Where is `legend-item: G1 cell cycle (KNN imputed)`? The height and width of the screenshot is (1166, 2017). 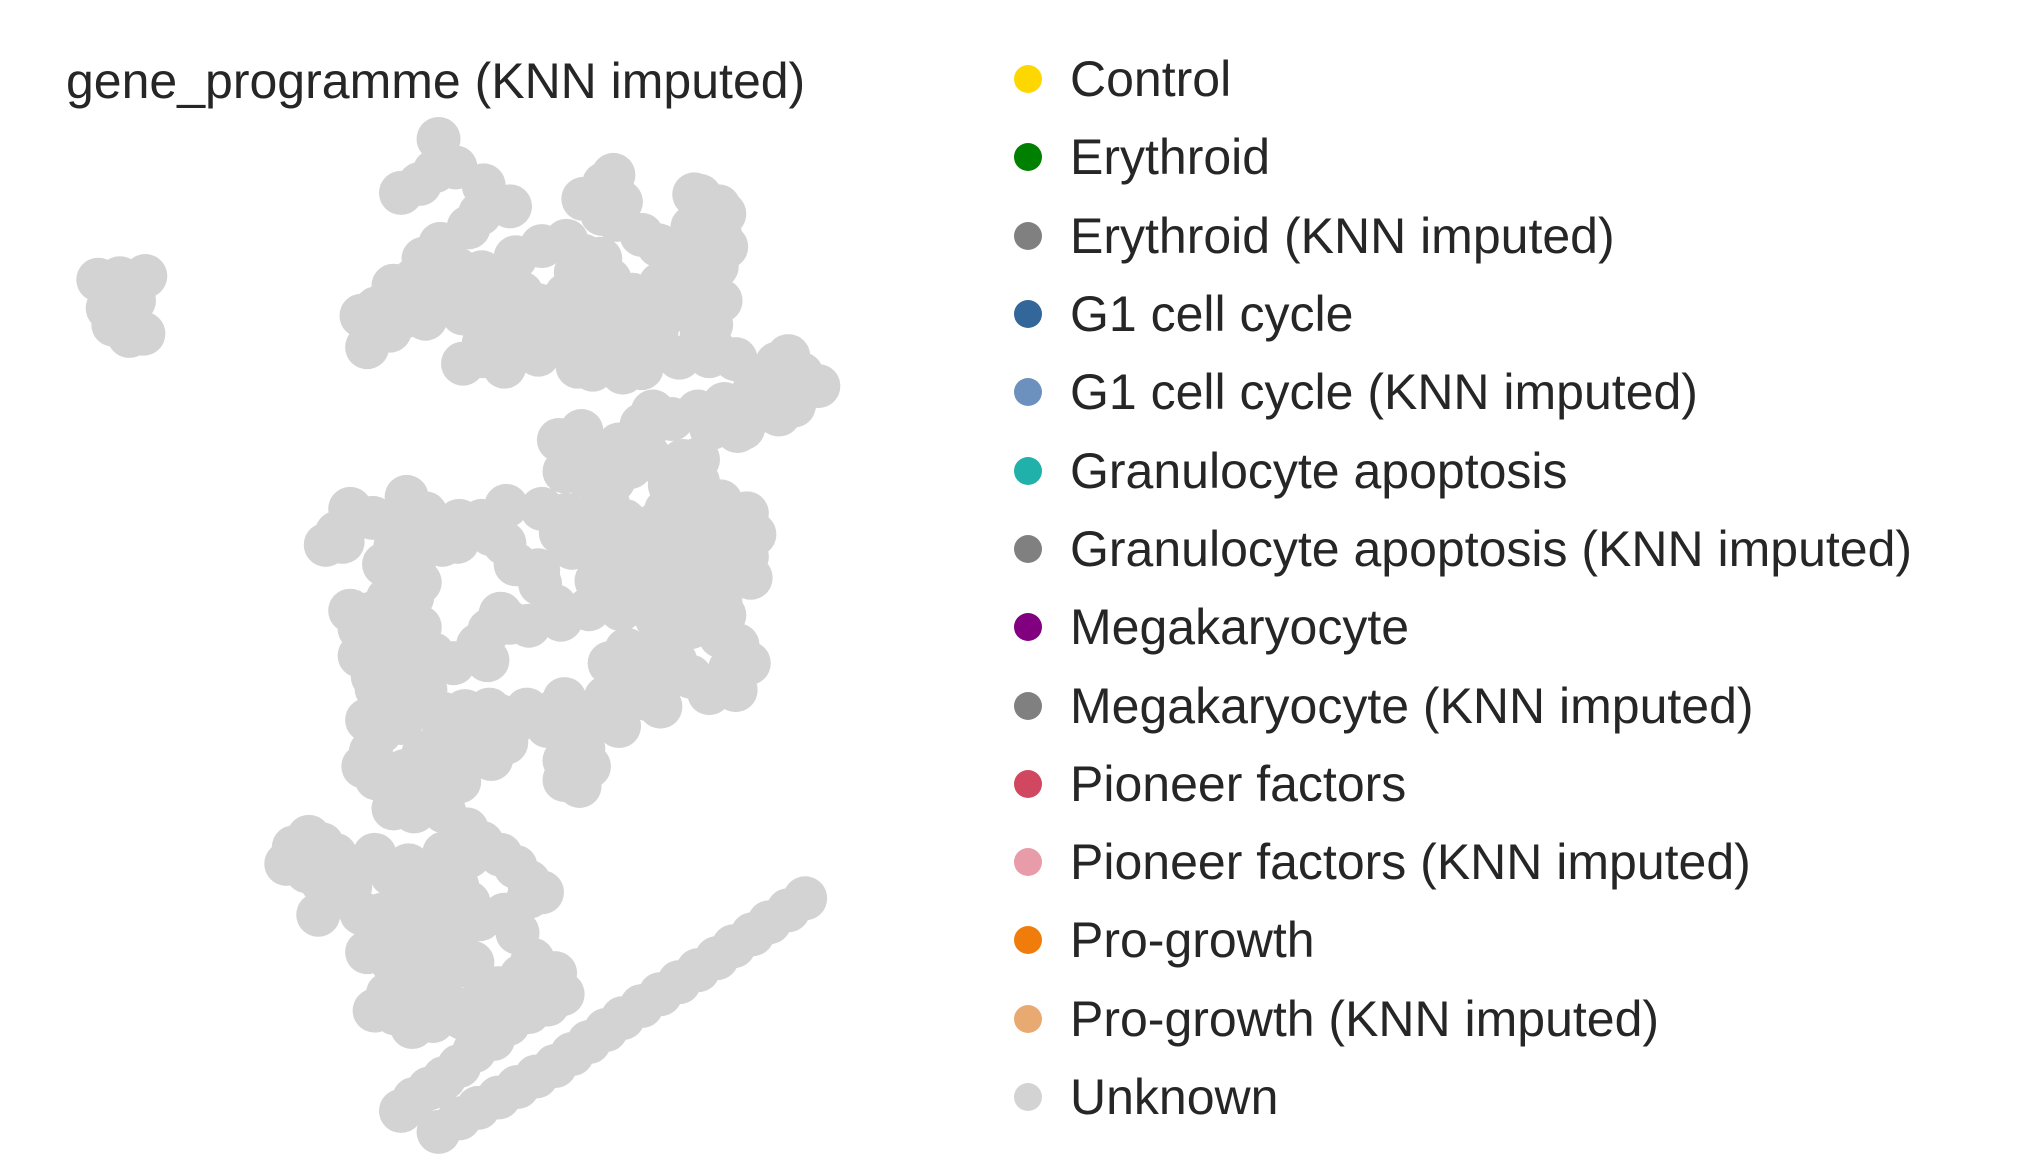
legend-item: G1 cell cycle (KNN imputed) is located at coordinates (1463, 392).